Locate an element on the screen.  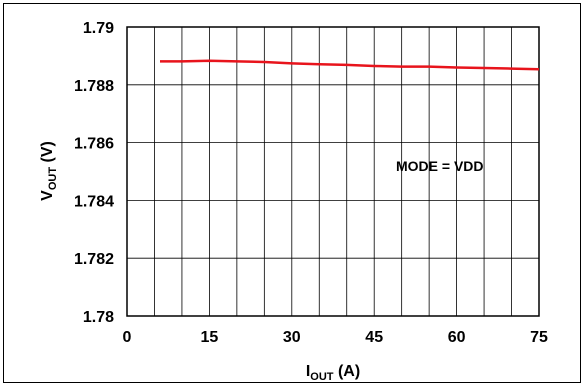
x-axis-label-main: I is located at coordinates (308, 371).